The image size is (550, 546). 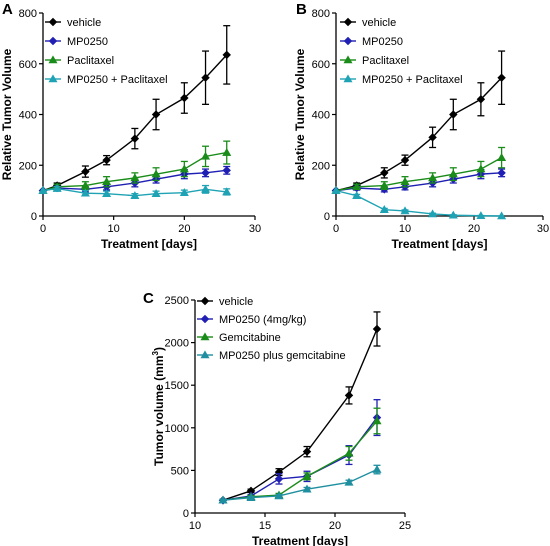 What do you see at coordinates (177, 429) in the screenshot?
I see `y-tick-label-c: 1000` at bounding box center [177, 429].